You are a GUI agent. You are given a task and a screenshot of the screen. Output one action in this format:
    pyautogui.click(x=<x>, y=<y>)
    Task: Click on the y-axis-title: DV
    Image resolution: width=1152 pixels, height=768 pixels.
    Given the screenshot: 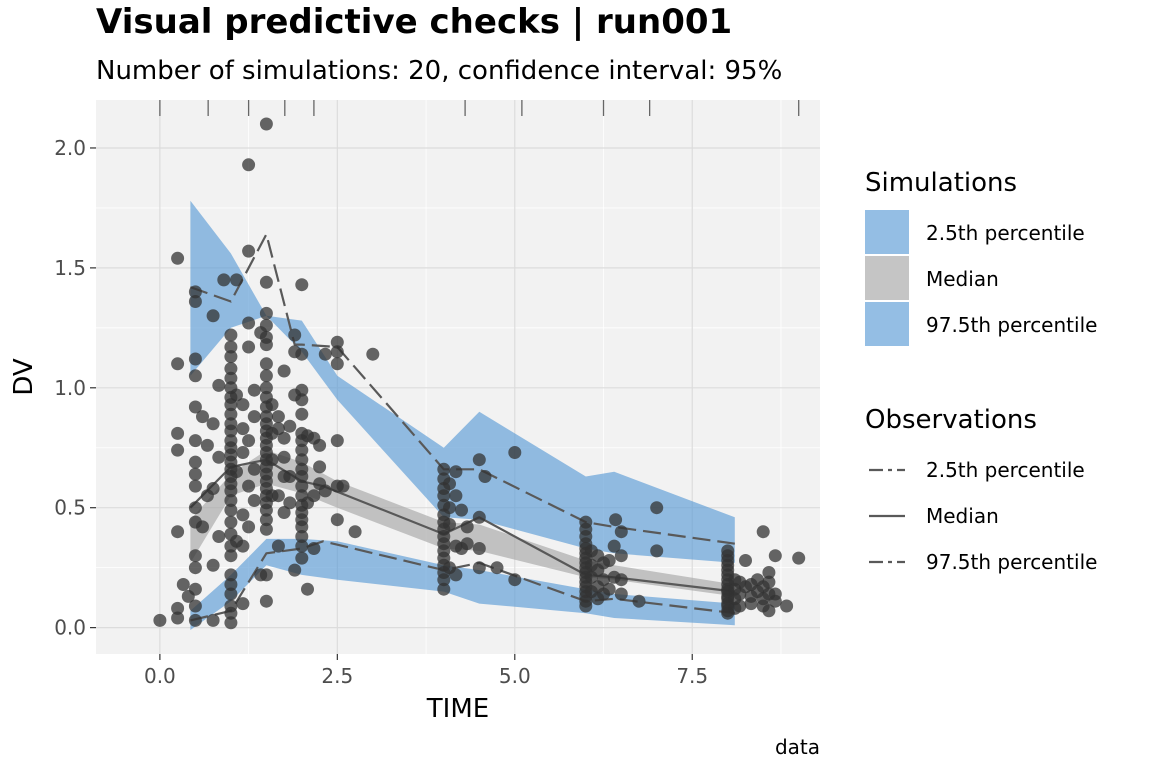 What is the action you would take?
    pyautogui.click(x=24, y=377)
    